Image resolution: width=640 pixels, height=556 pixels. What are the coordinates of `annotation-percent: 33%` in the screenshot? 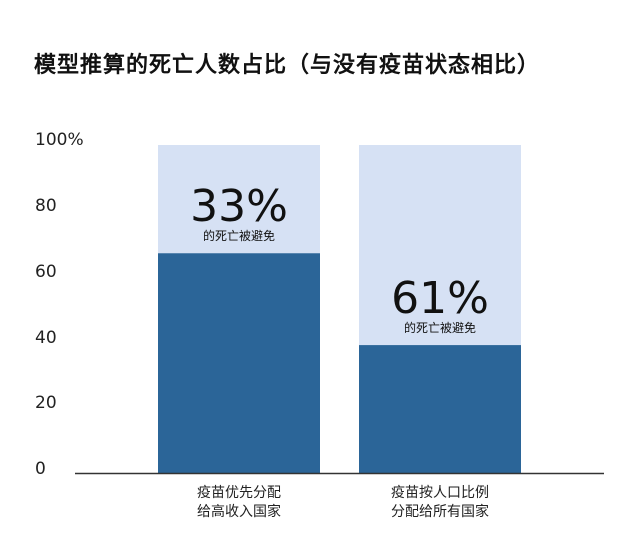 It's located at (239, 206).